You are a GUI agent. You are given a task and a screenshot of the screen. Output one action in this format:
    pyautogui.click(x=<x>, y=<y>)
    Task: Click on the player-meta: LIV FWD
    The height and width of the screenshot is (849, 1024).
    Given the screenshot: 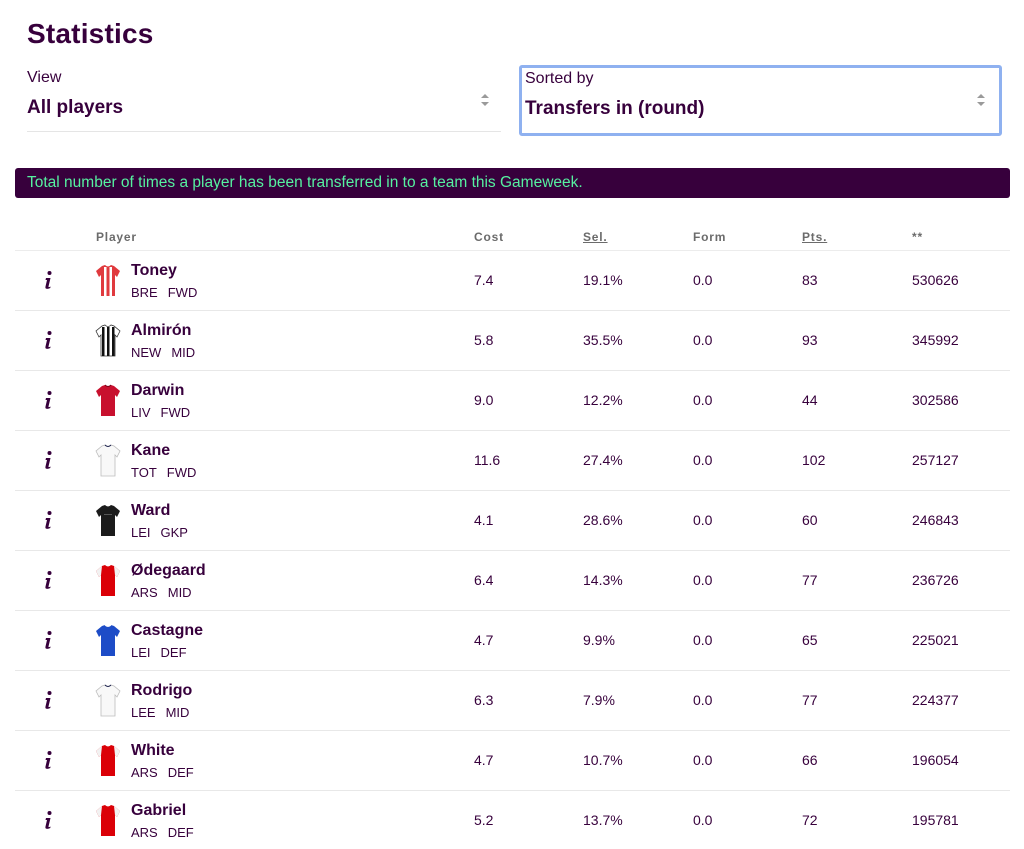 What is the action you would take?
    pyautogui.click(x=160, y=412)
    